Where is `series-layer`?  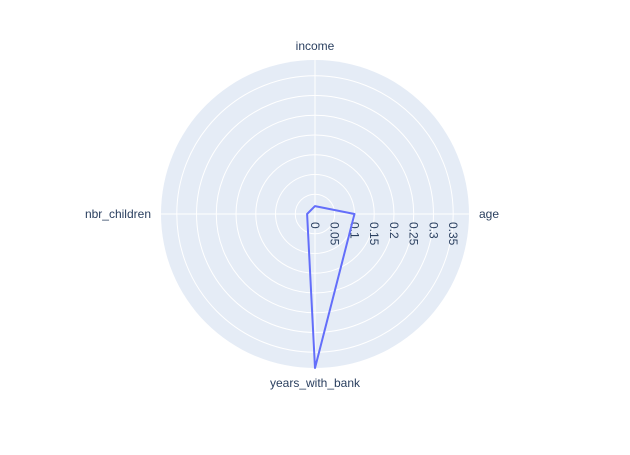
series-layer is located at coordinates (331, 287).